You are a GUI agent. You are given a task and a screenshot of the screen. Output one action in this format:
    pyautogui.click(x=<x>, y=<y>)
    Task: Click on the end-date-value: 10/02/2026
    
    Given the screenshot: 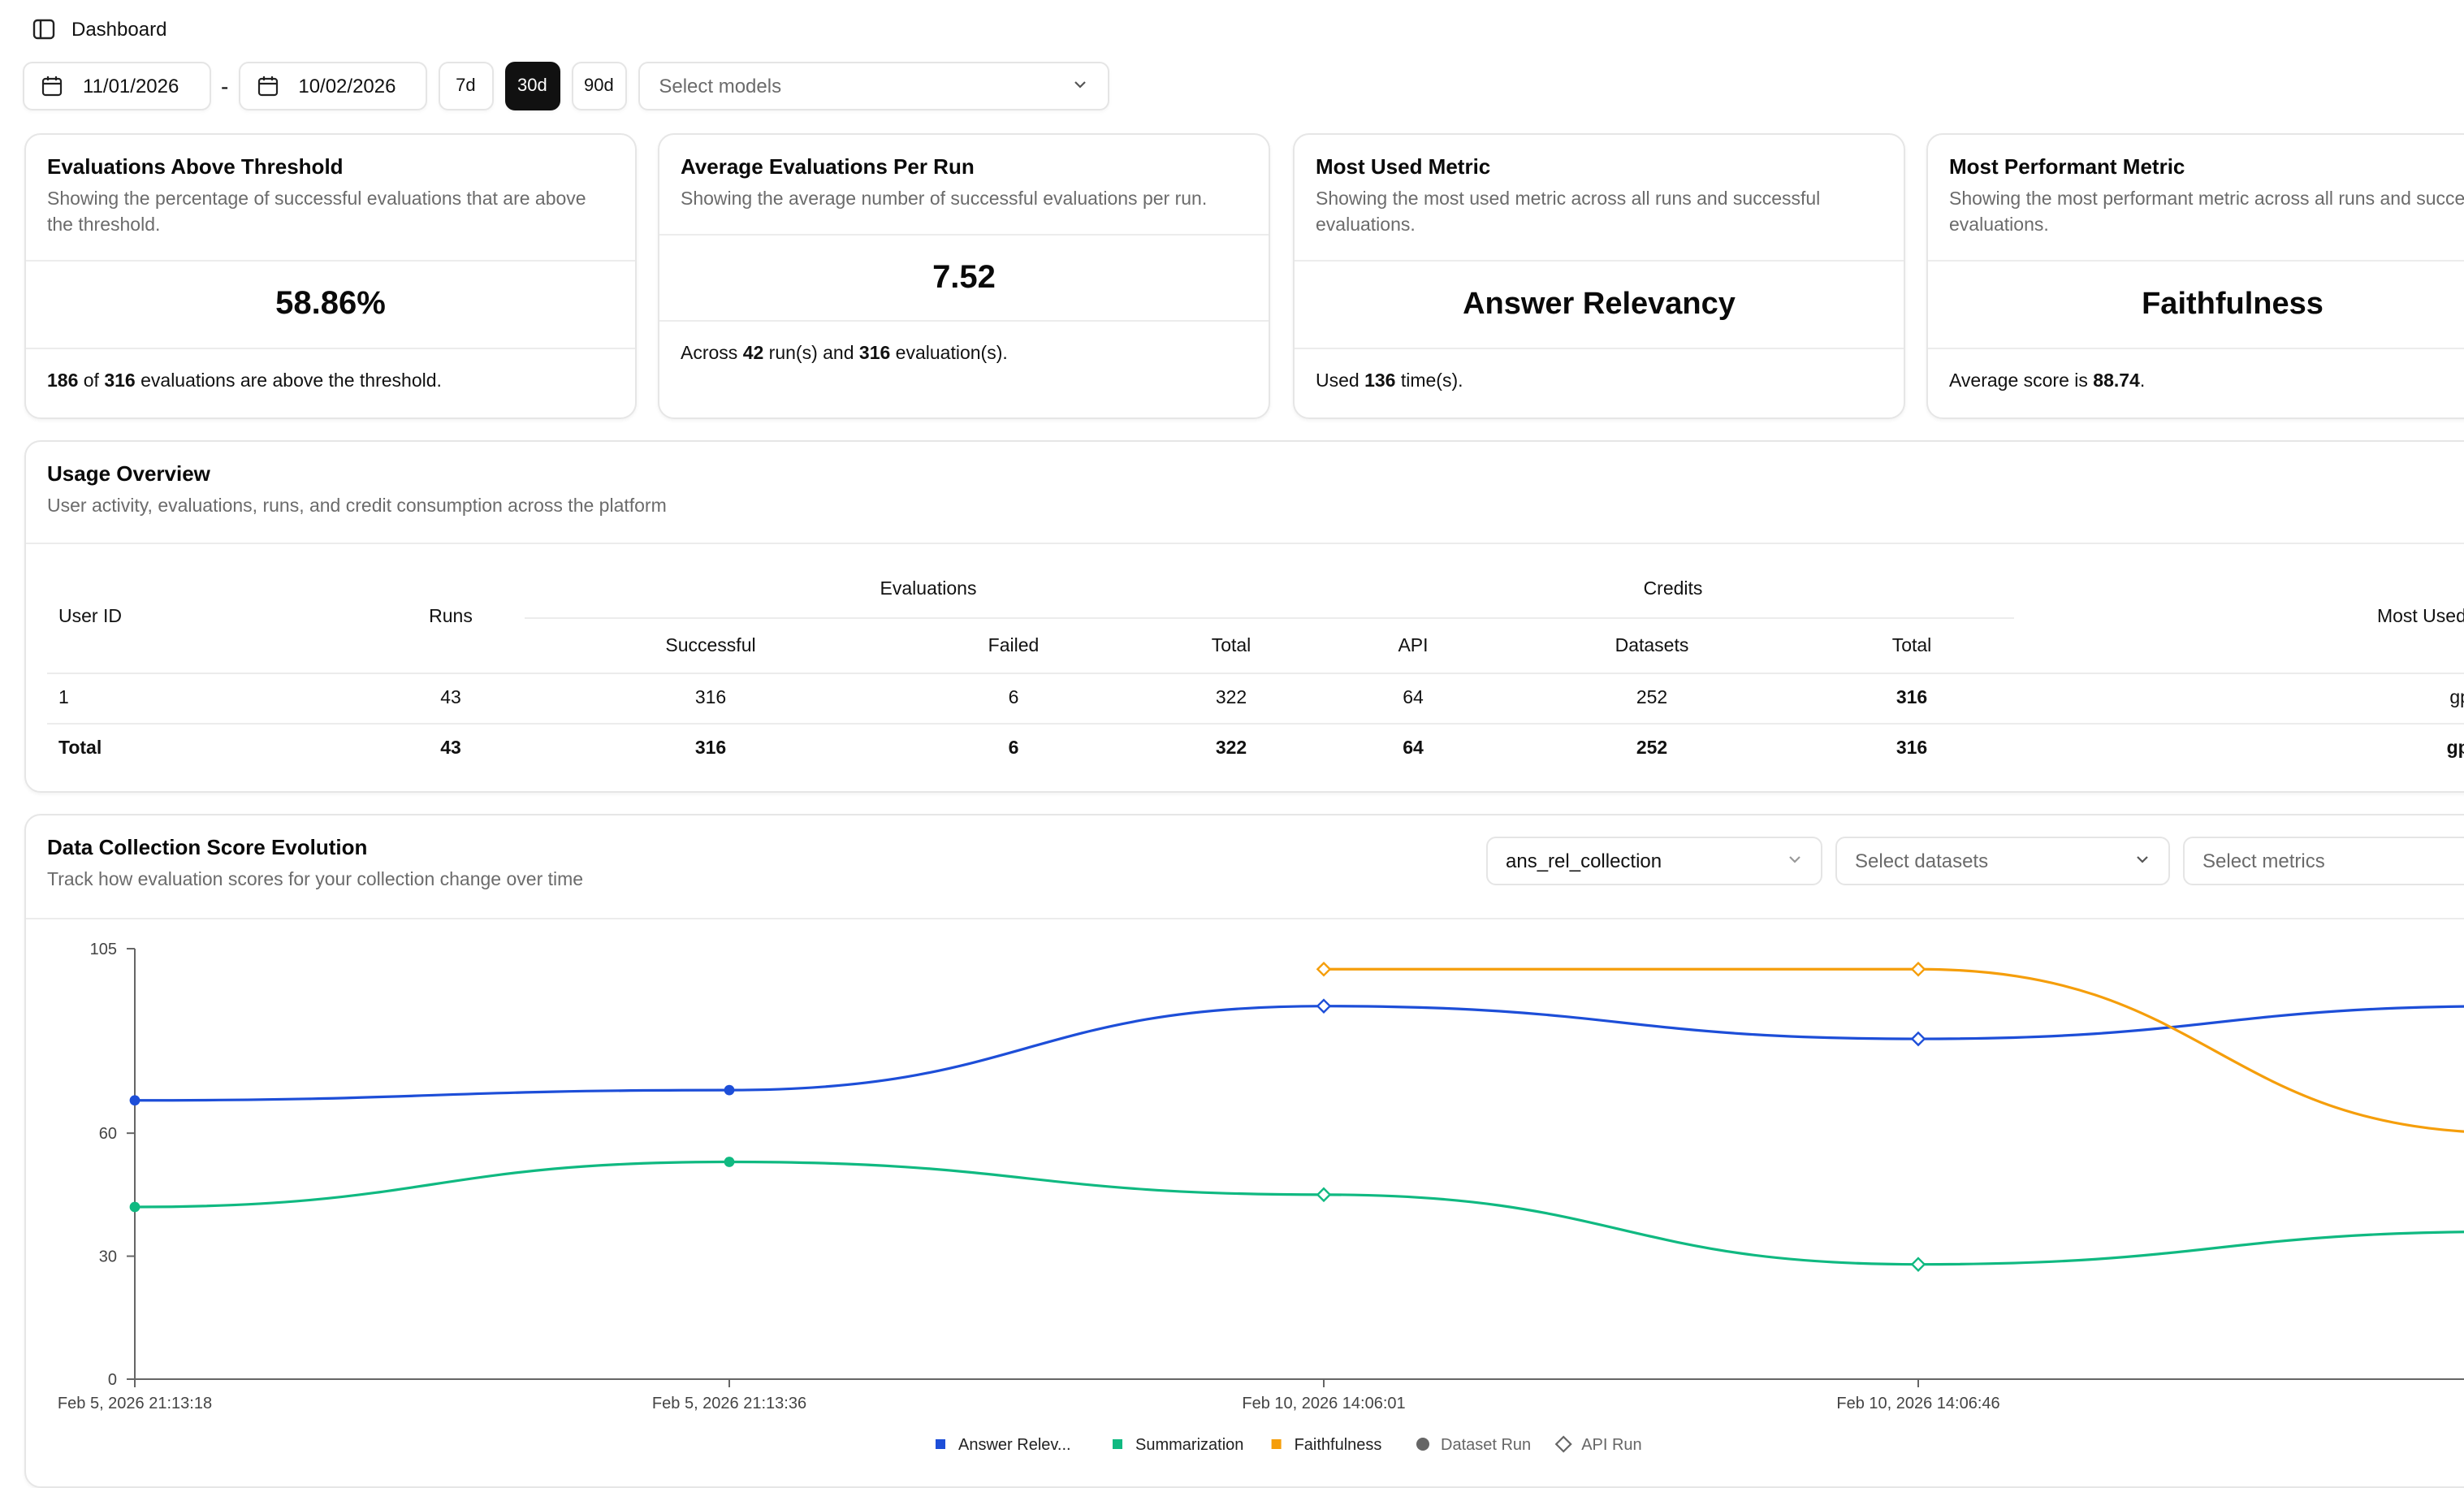 What is the action you would take?
    pyautogui.click(x=347, y=86)
    